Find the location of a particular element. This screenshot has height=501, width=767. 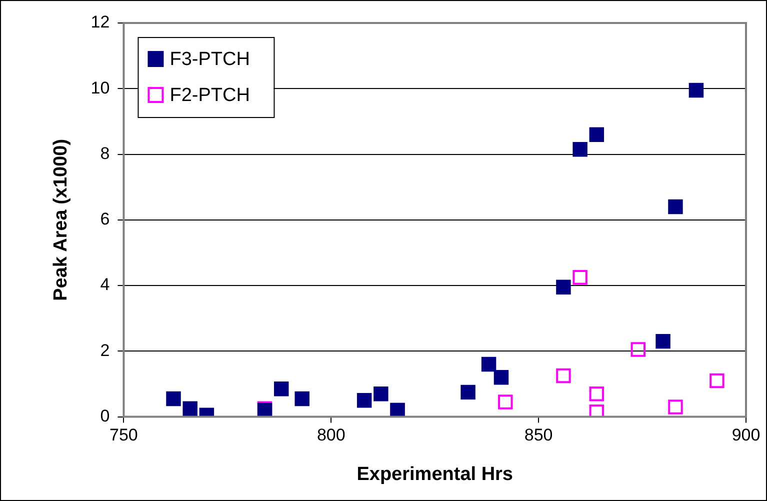

legend-label: F3-PTCH is located at coordinates (210, 59).